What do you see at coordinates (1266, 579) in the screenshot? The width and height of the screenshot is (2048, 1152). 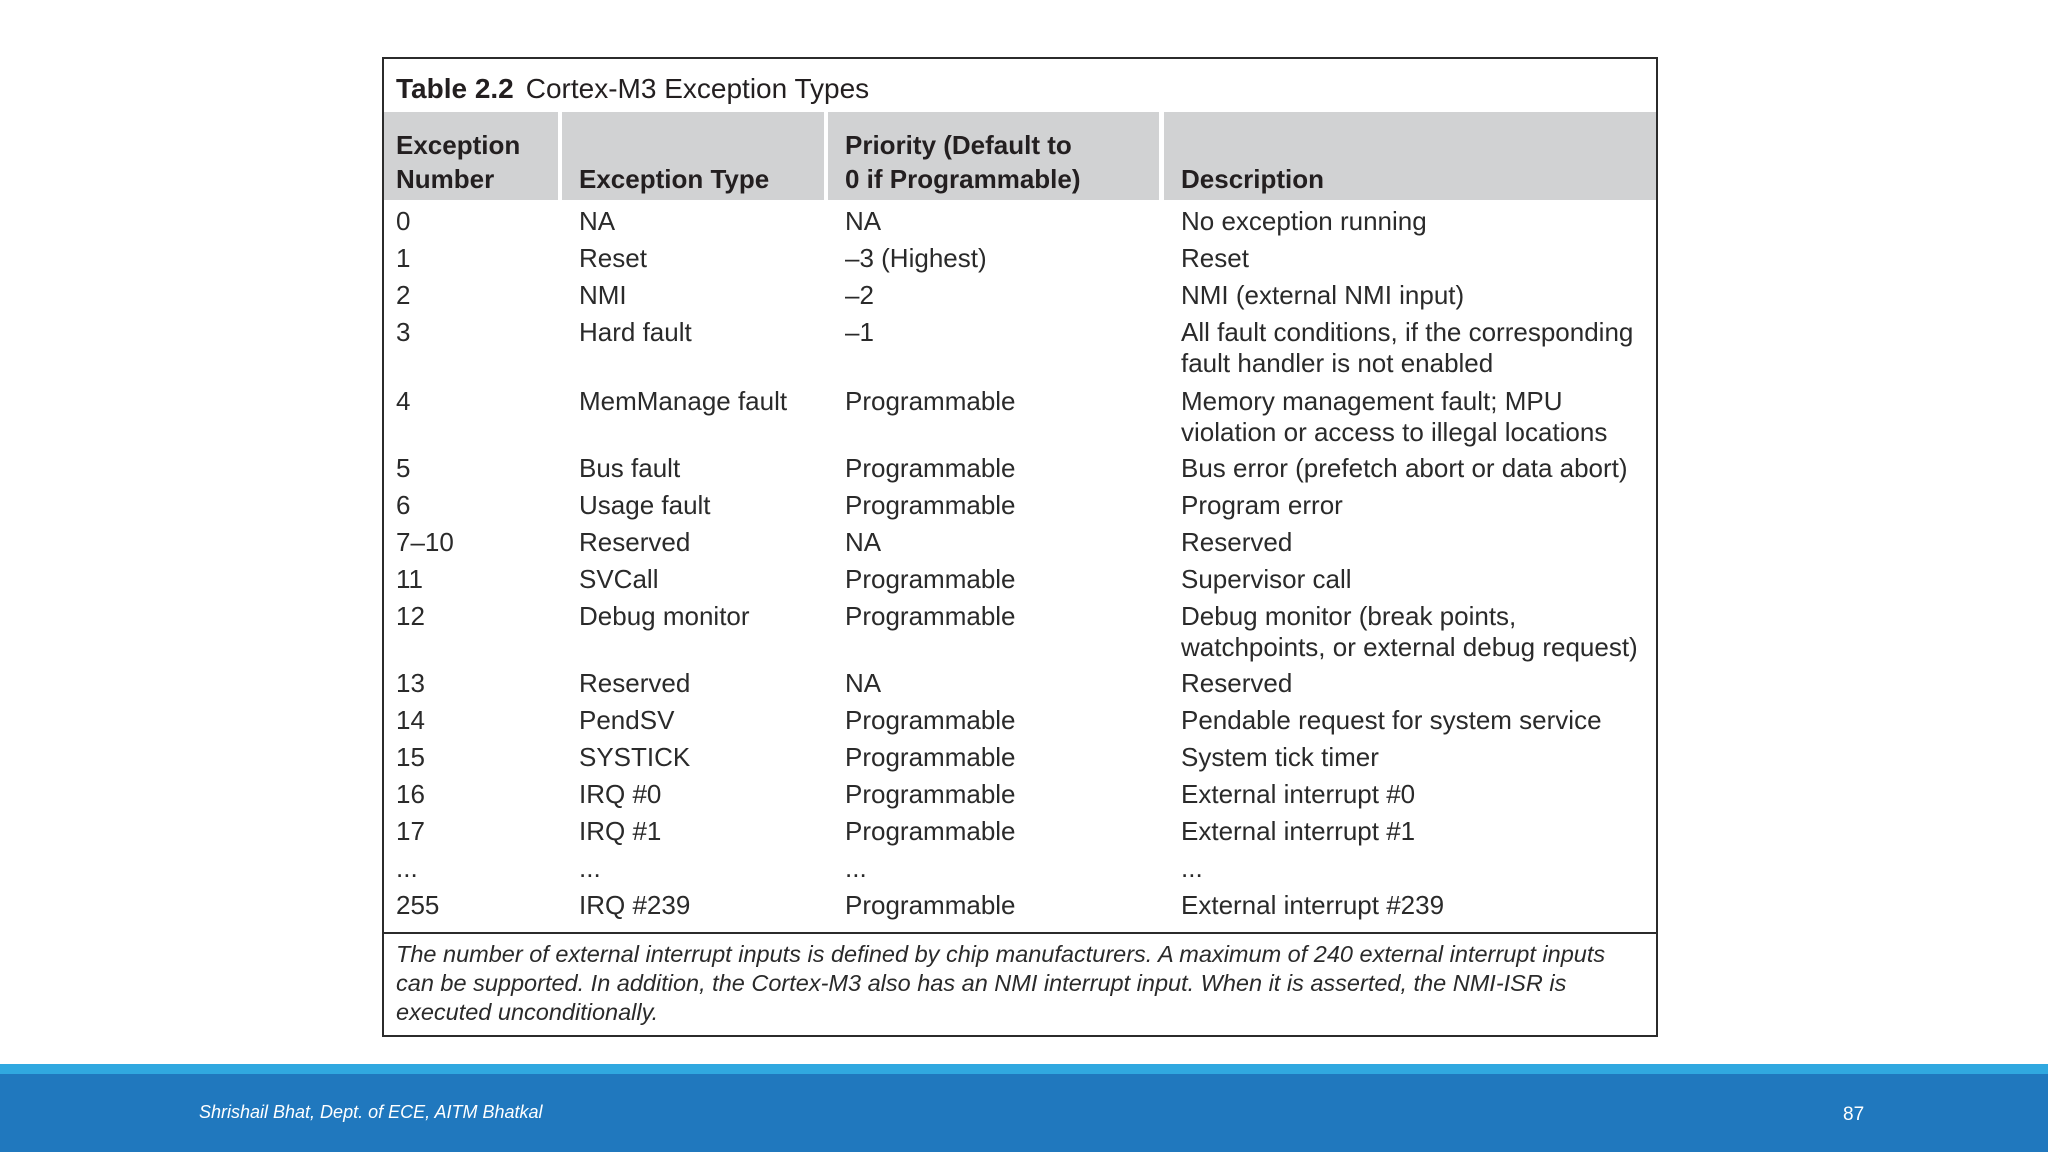 I see `cell-description-line: Supervisor call` at bounding box center [1266, 579].